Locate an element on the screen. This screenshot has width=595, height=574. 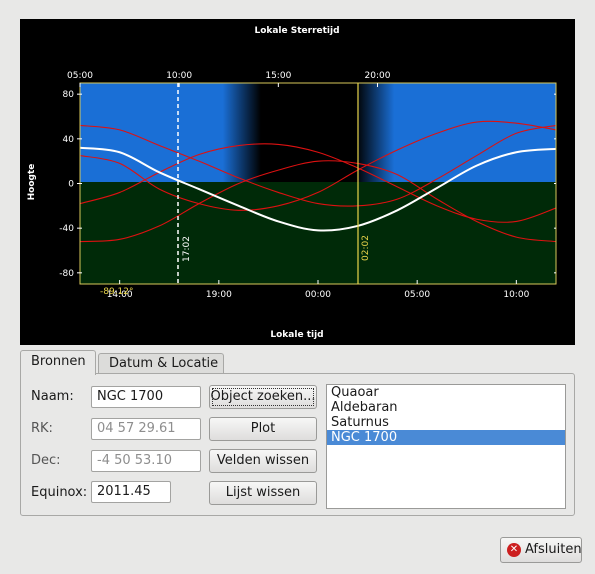
corner-label: -89.12° is located at coordinates (117, 292).